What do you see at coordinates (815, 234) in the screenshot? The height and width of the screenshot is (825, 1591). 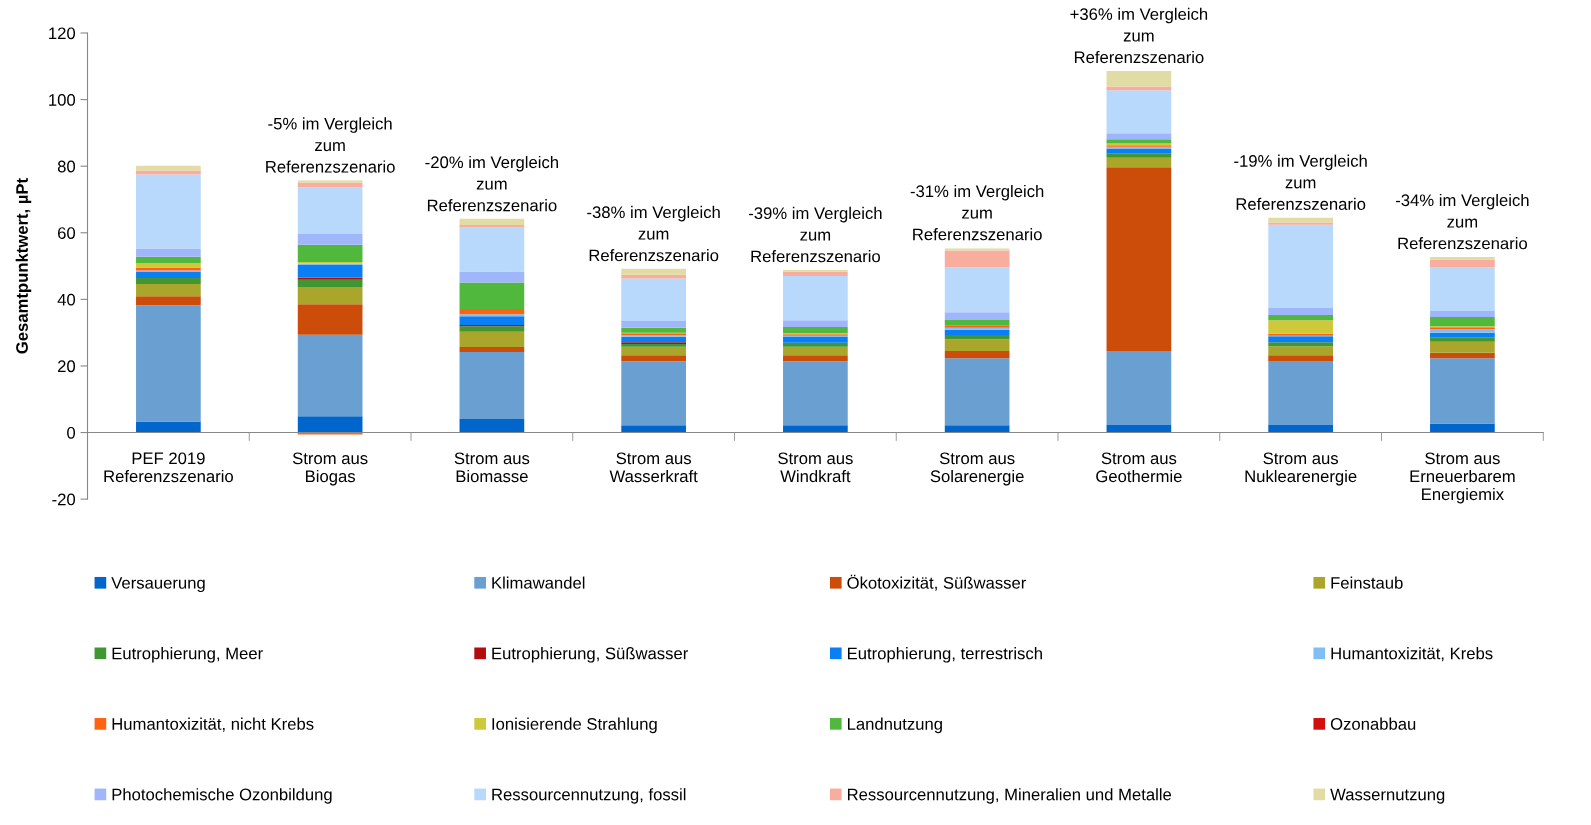 I see `annotation: -39% im Vergleich zum Referenzszenario` at bounding box center [815, 234].